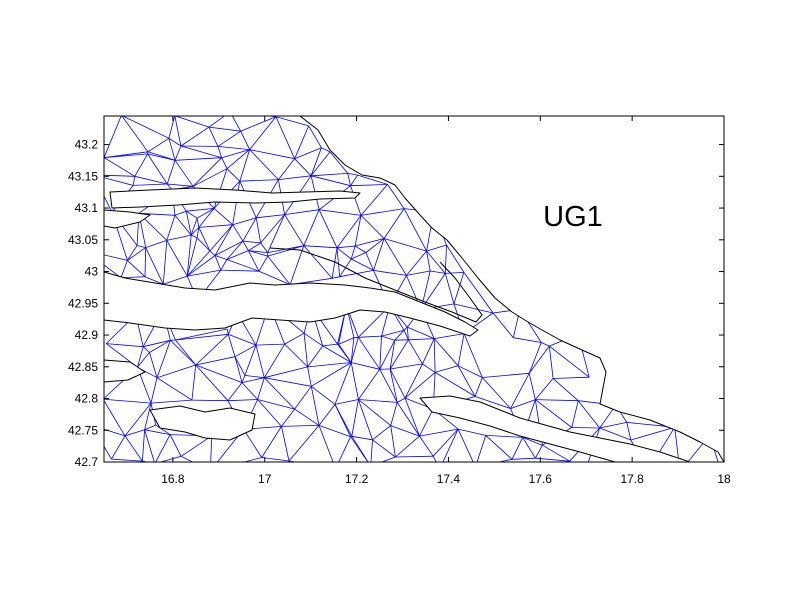 This screenshot has height=600, width=800. What do you see at coordinates (83, 367) in the screenshot?
I see `y-tick-label: 42.85` at bounding box center [83, 367].